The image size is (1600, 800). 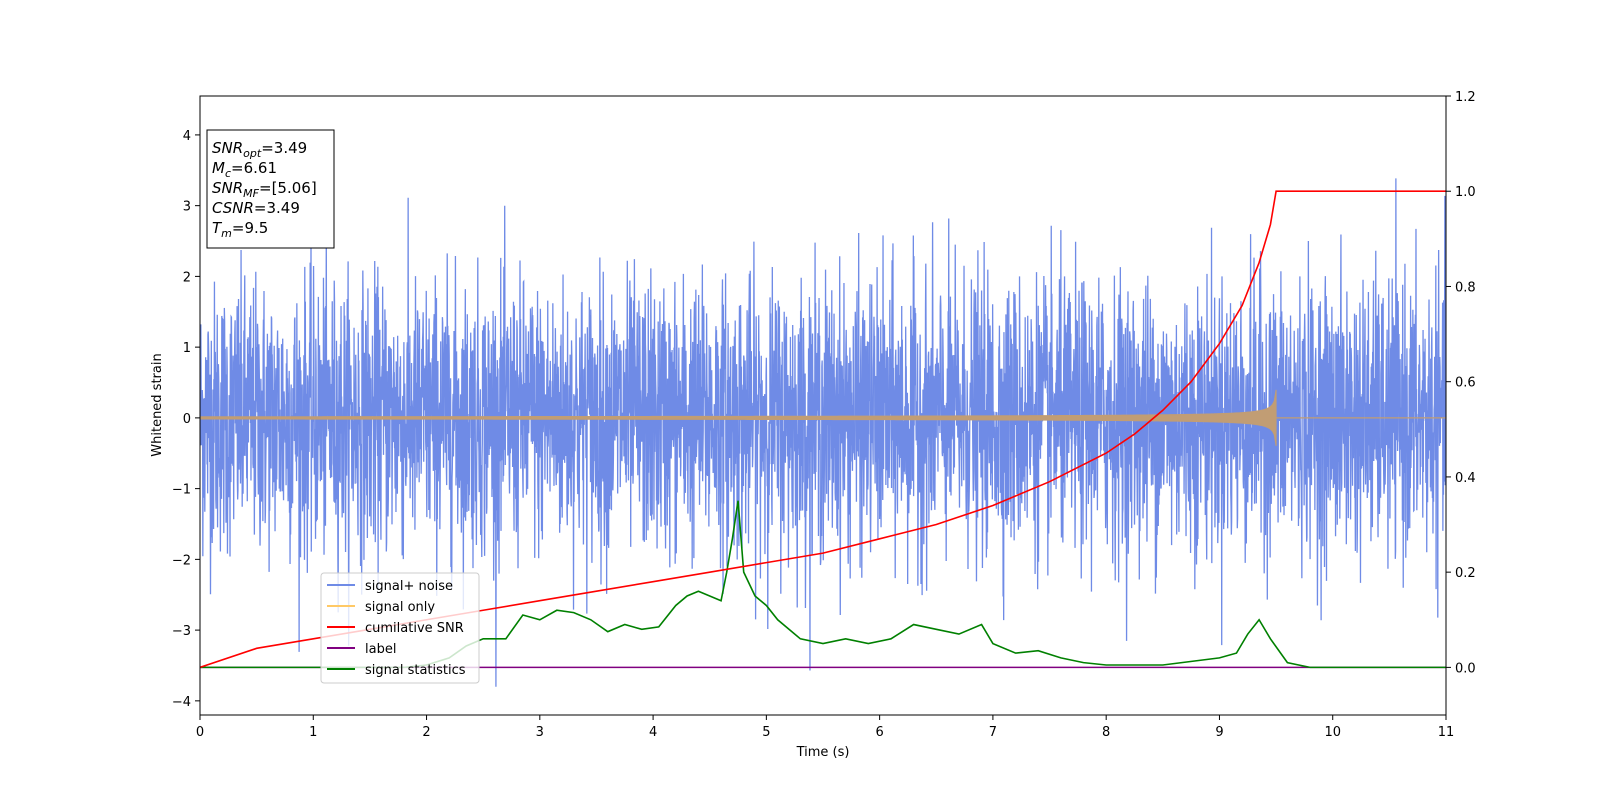 I want to click on legend-label: signal only, so click(x=400, y=607).